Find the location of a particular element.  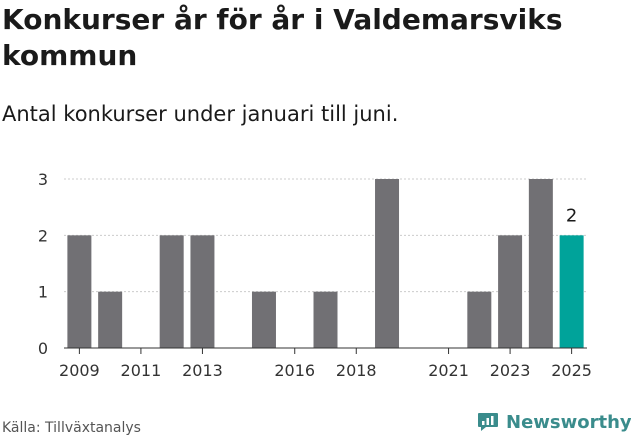

x-tick-label: 2021 is located at coordinates (448, 370).